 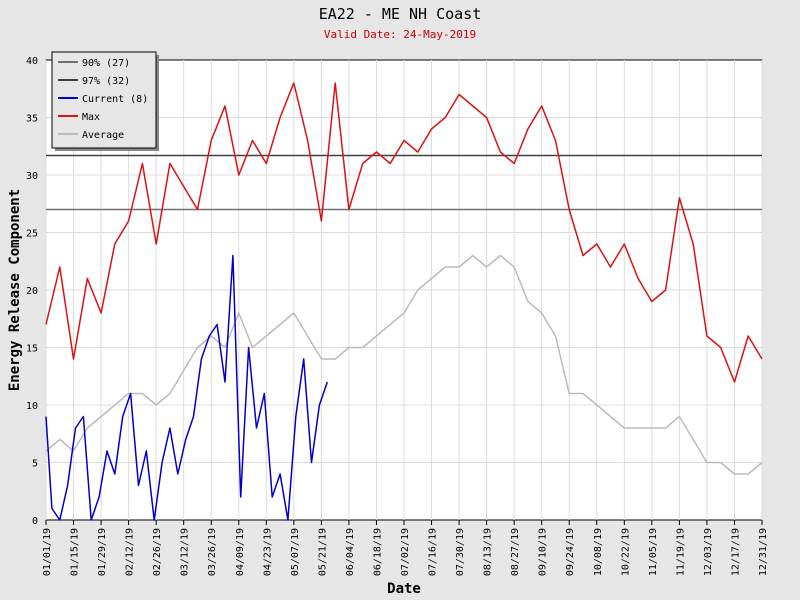 I want to click on x-tick-label: 07/02/19, so click(x=405, y=552).